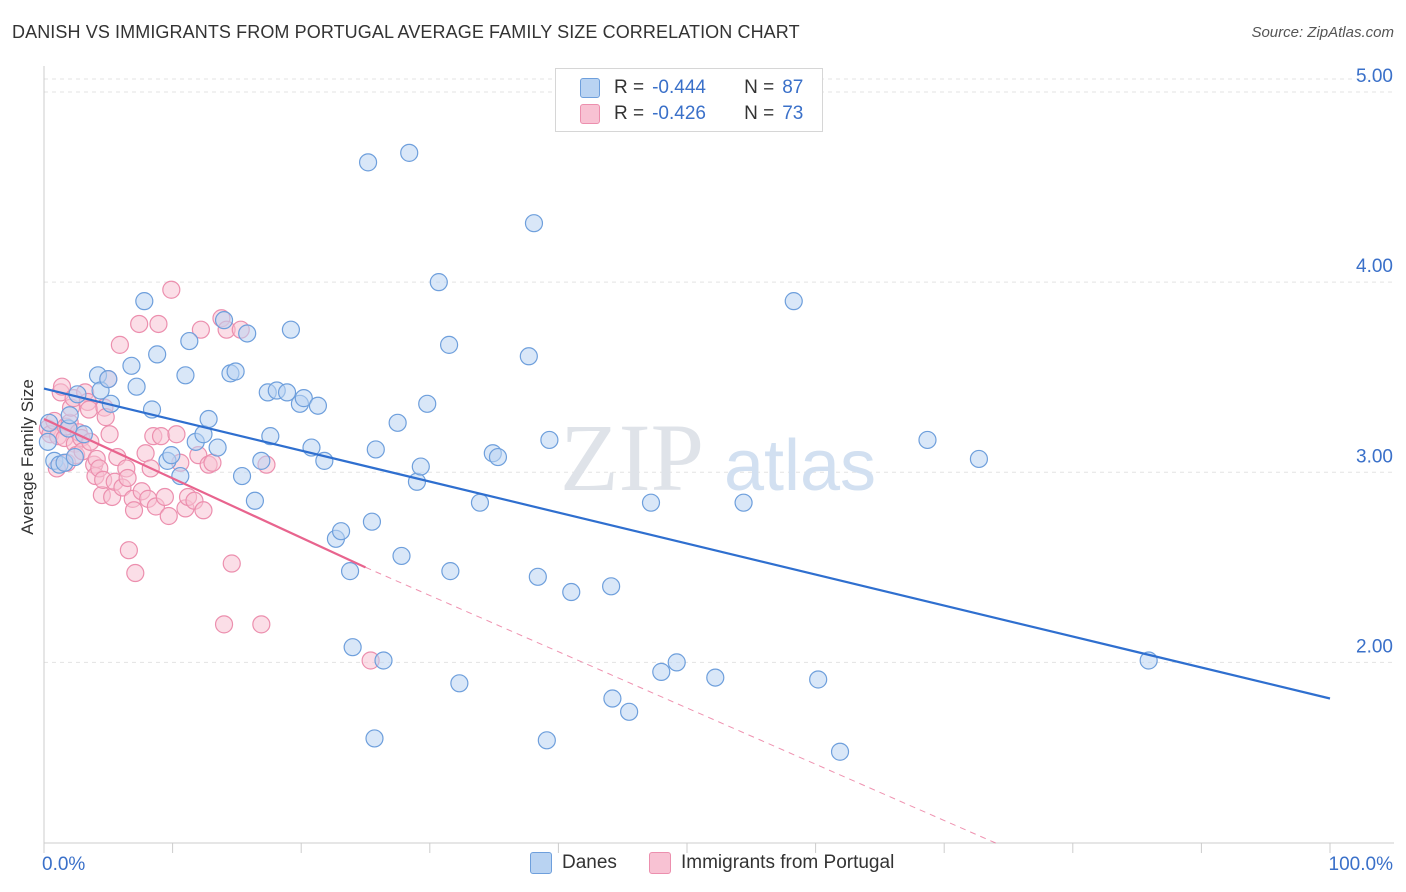  I want to click on watermark-zip: ZIP, so click(632, 457).